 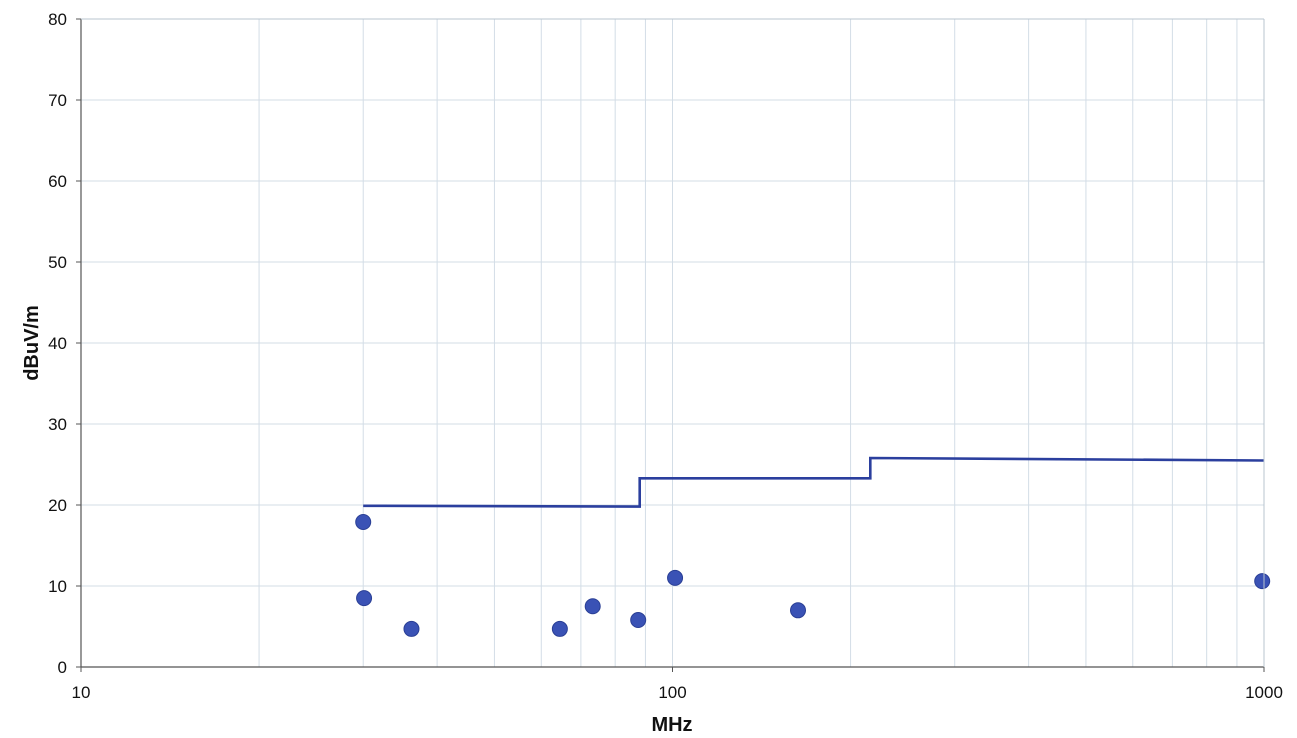 What do you see at coordinates (57, 100) in the screenshot?
I see `y-tick-label: 70` at bounding box center [57, 100].